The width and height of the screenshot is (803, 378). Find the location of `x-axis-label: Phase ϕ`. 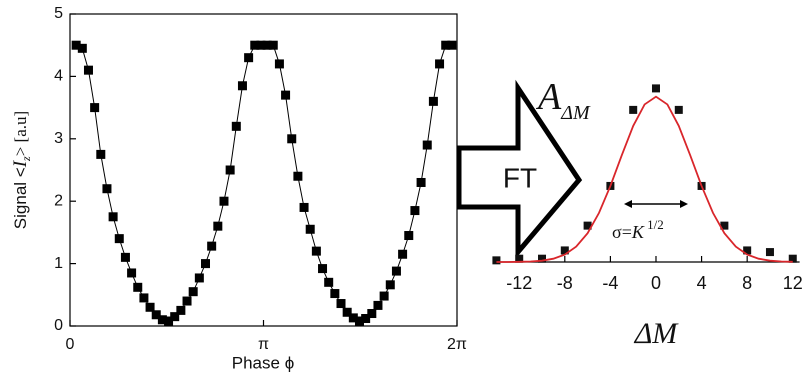

x-axis-label: Phase ϕ is located at coordinates (263, 362).